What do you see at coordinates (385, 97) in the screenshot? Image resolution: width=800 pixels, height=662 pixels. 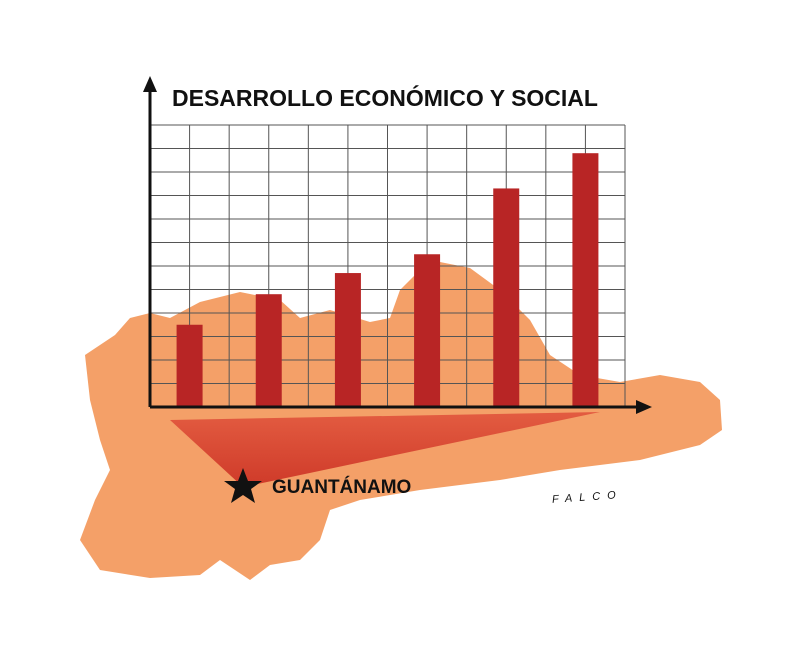 I see `chart-title: DESARROLLO ECONÓMICO Y SOCIAL` at bounding box center [385, 97].